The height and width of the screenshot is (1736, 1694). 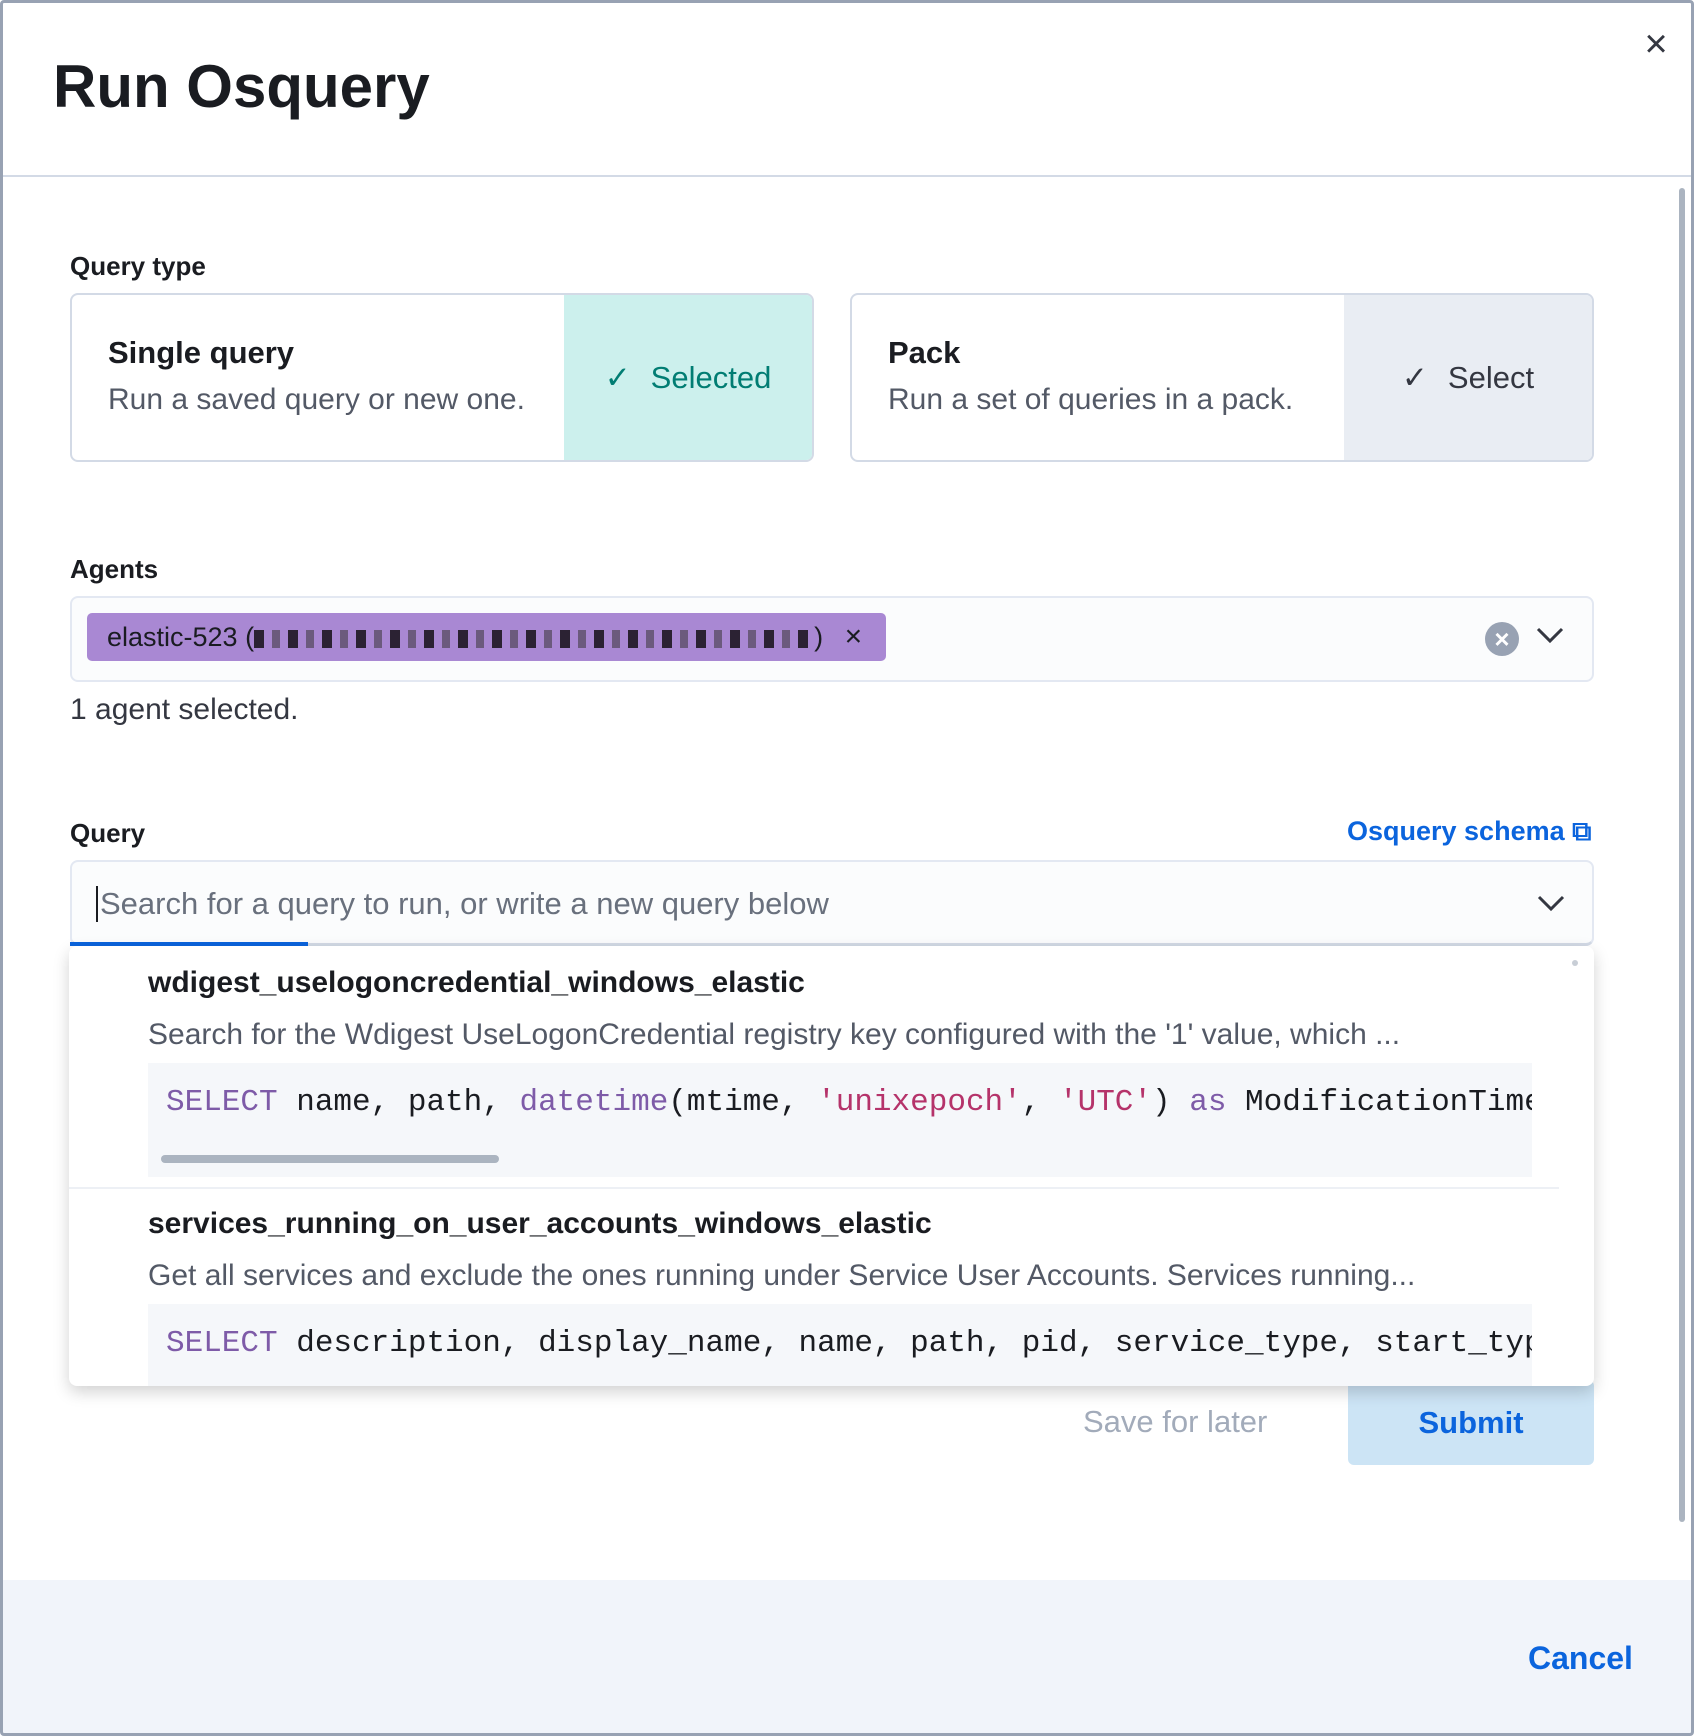 I want to click on single-query-description: Run a saved query or new one., so click(x=316, y=399).